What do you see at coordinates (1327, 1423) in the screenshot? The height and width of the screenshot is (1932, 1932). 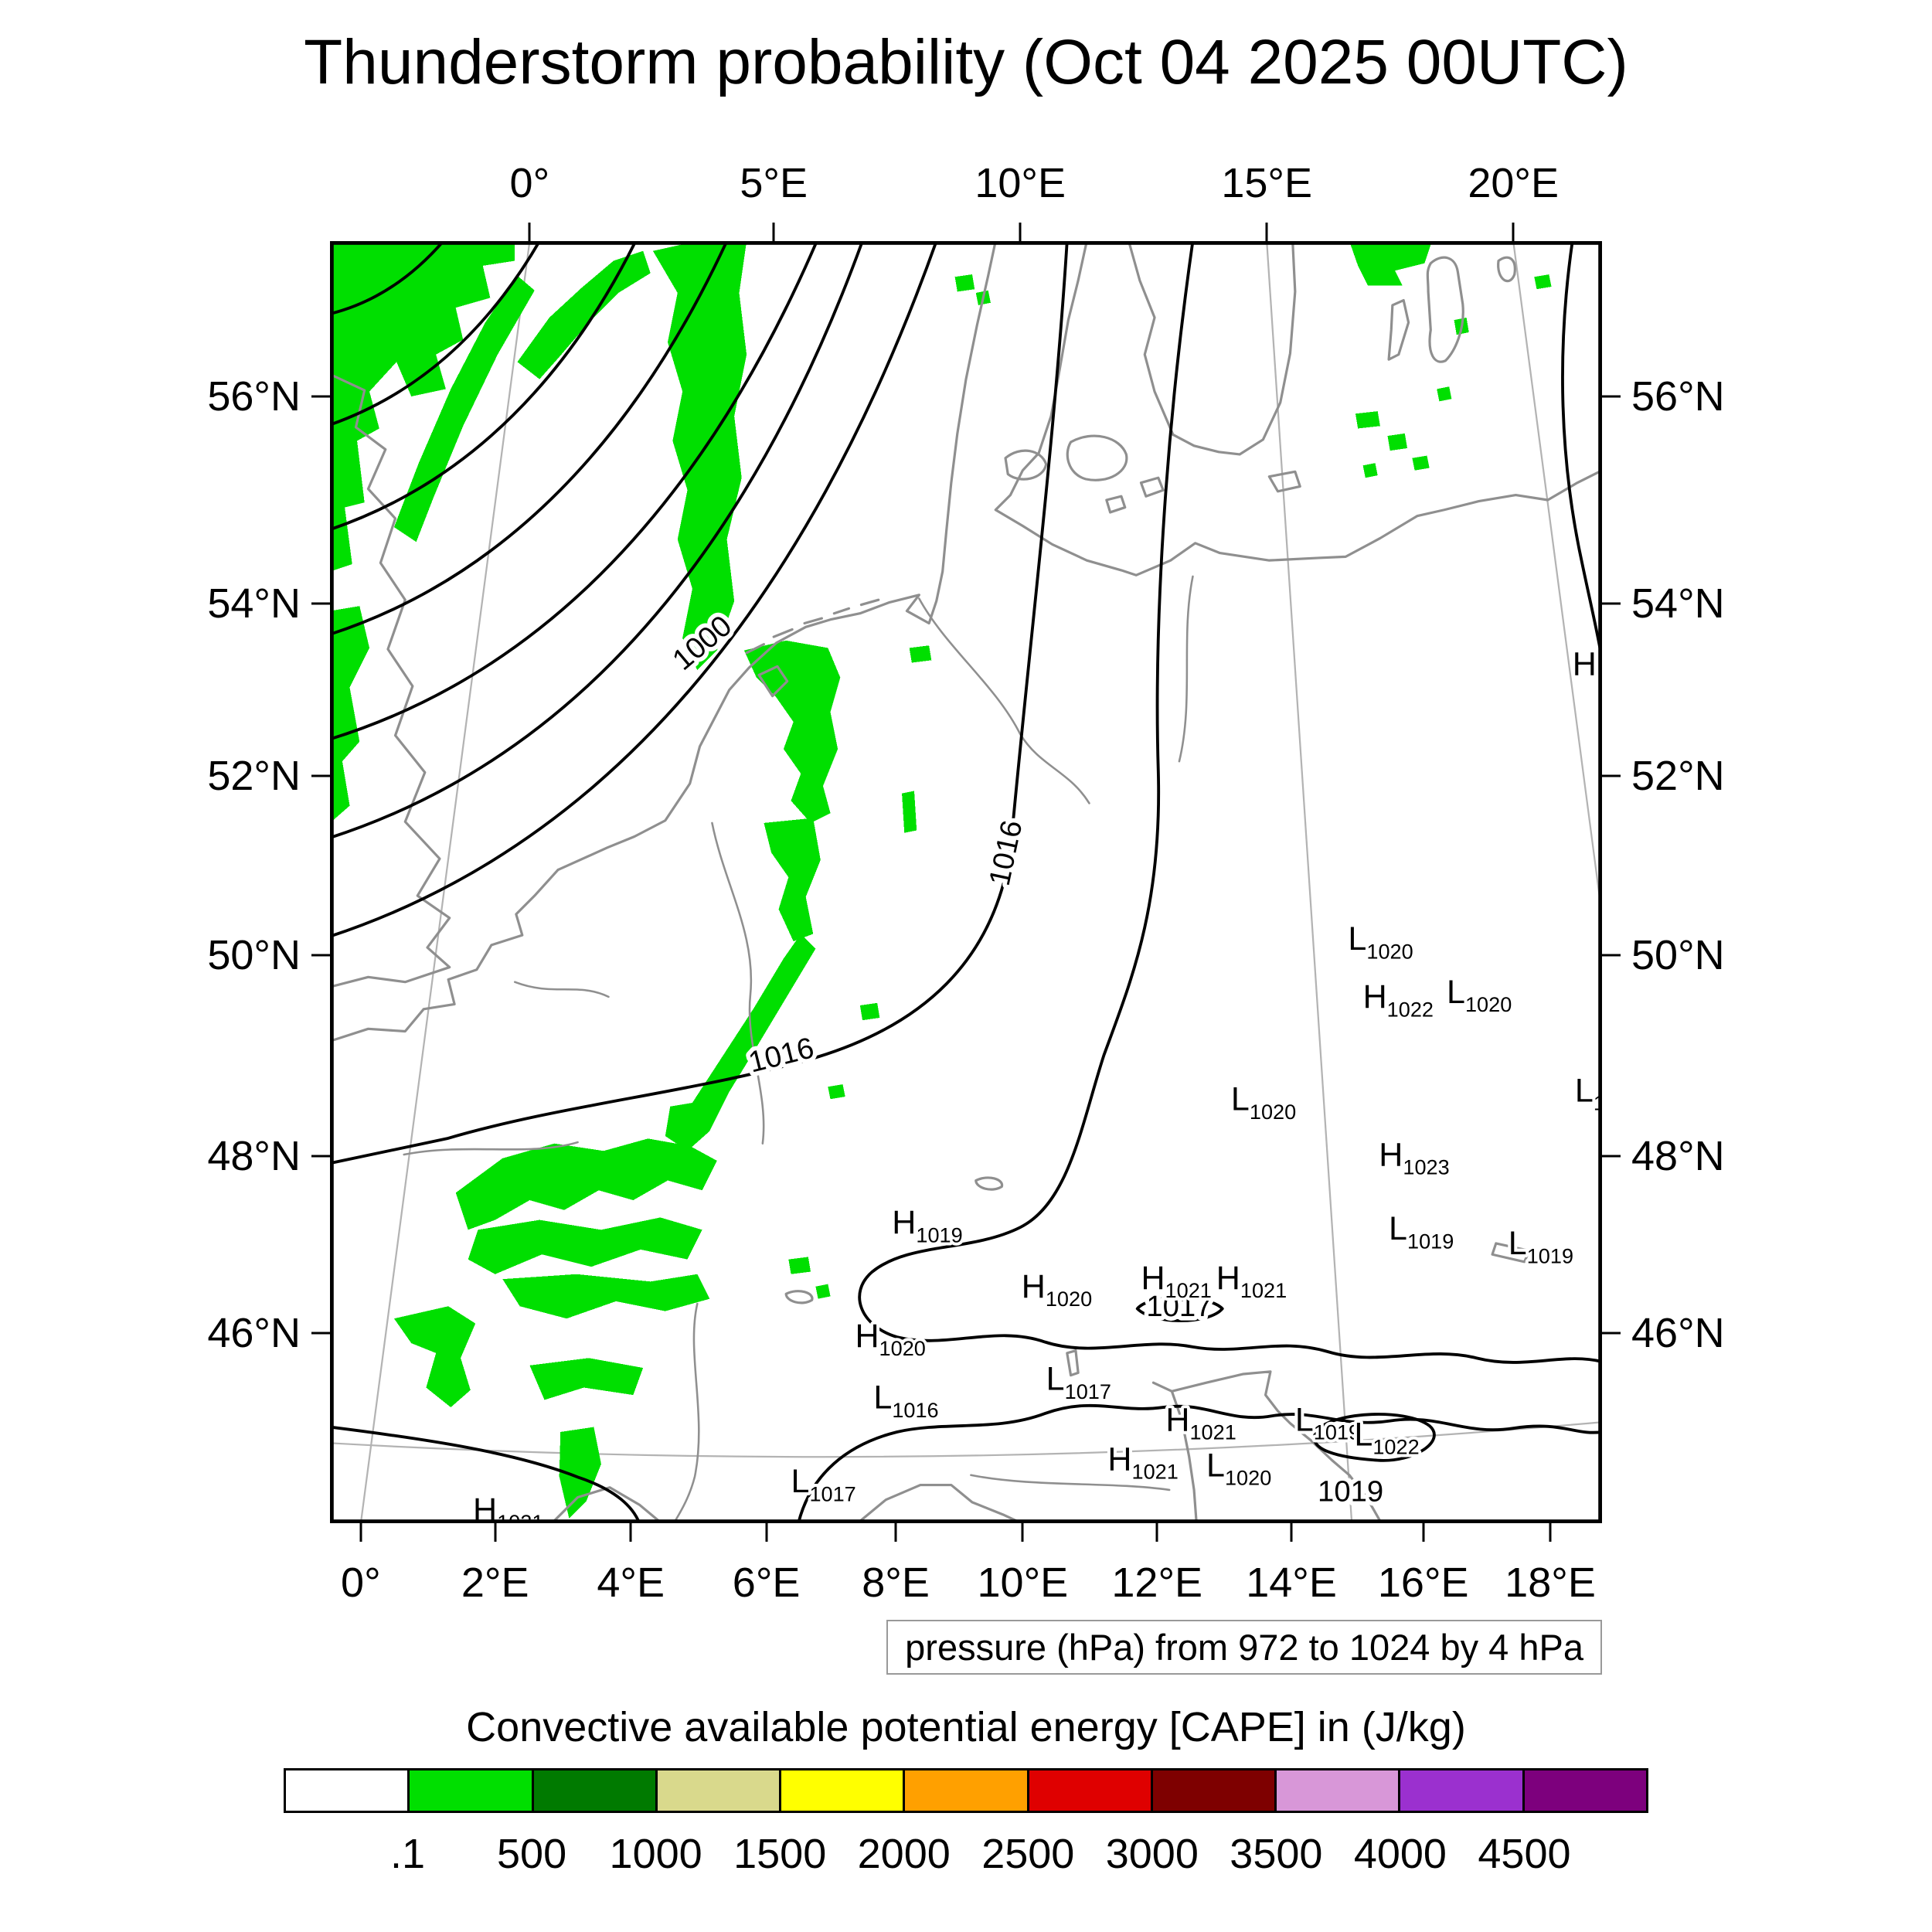 I see `pressure-center-l: L1019` at bounding box center [1327, 1423].